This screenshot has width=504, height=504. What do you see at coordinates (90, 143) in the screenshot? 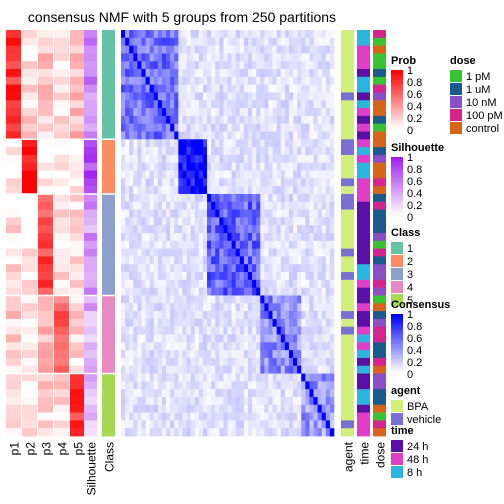
I see `silhouette-cell` at bounding box center [90, 143].